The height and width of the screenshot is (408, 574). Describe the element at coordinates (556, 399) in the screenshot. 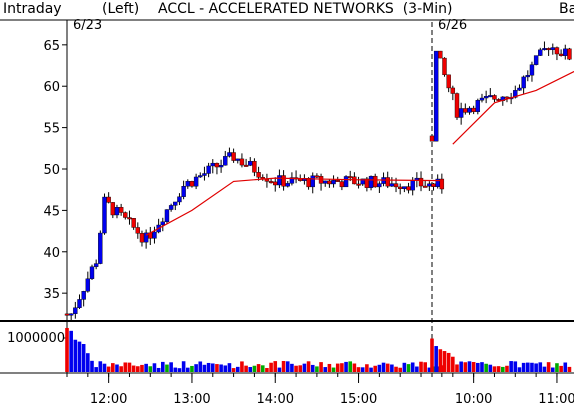

I see `time-tick-label: 11:00` at that location.